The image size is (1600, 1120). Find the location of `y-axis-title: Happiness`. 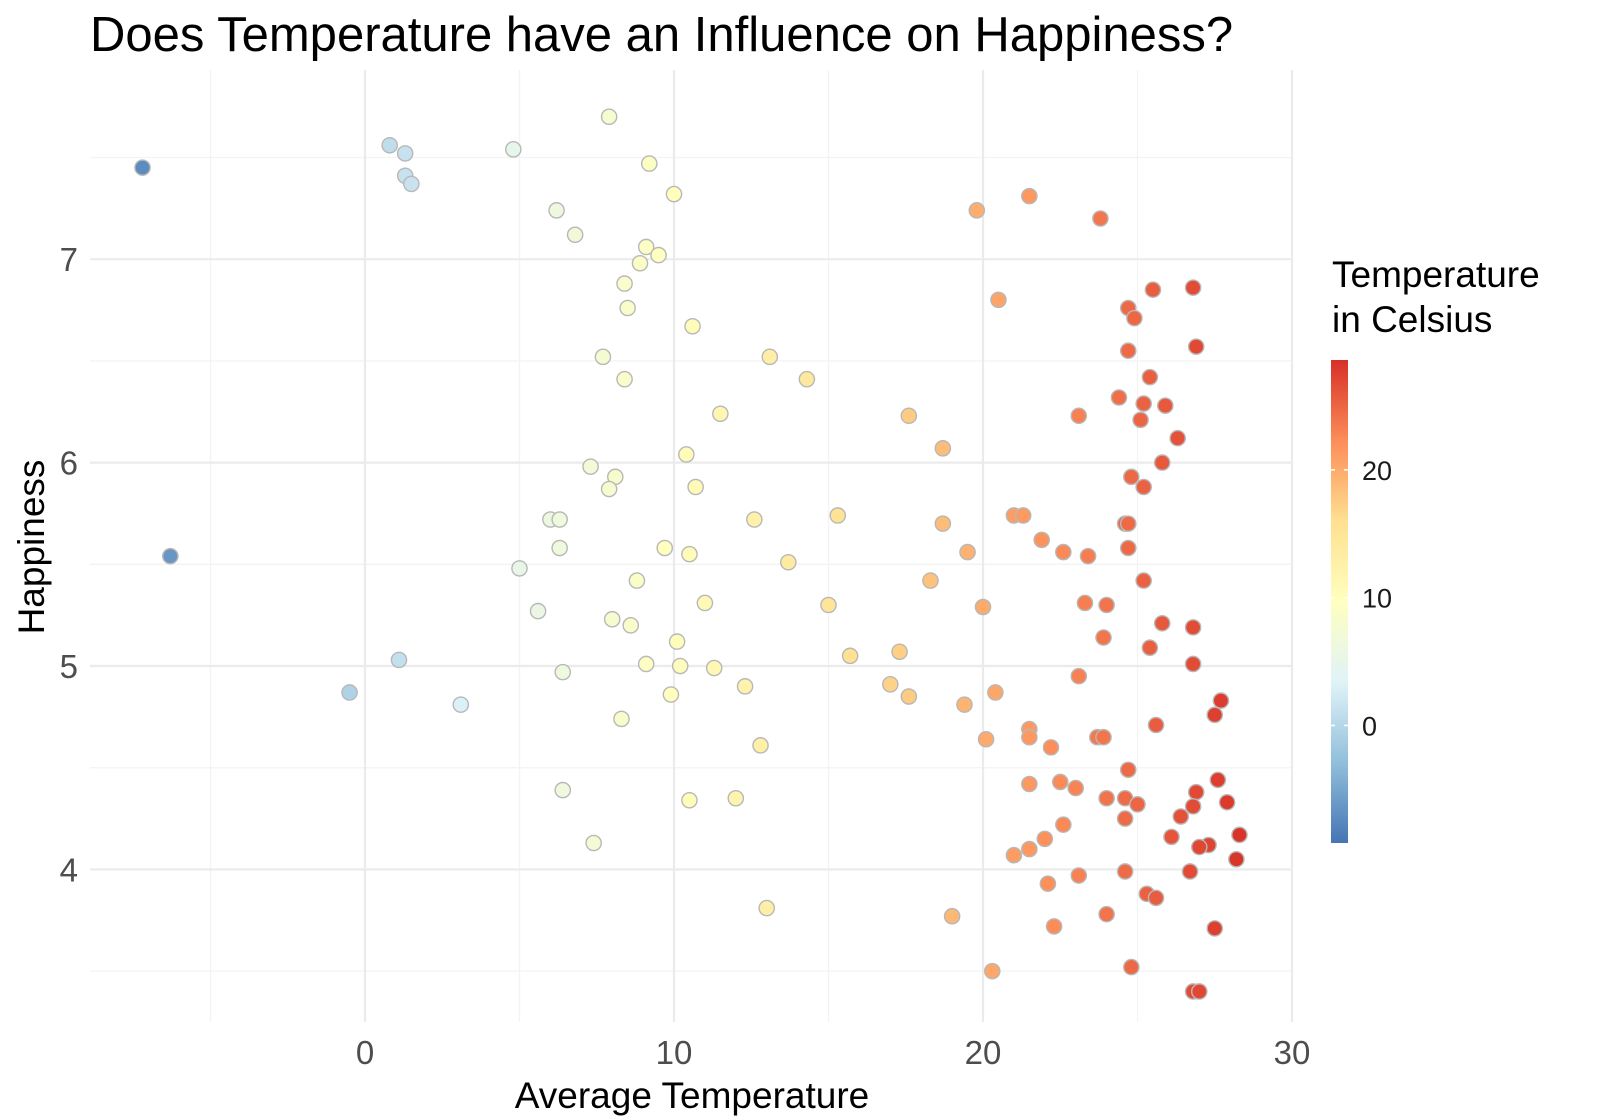

y-axis-title: Happiness is located at coordinates (31, 547).